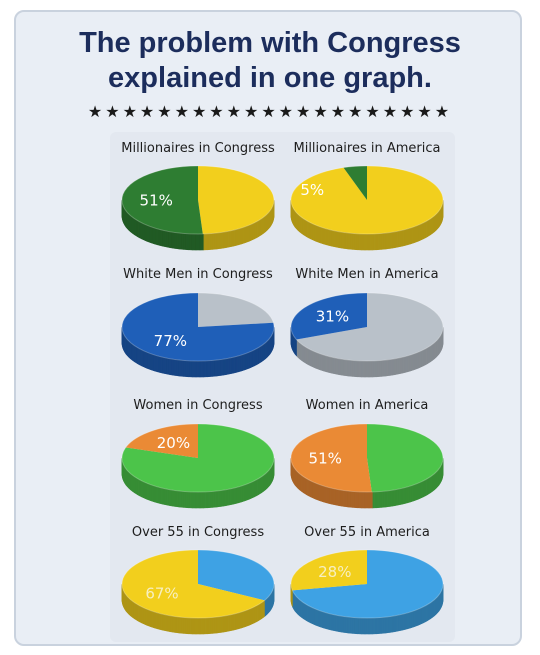 The height and width of the screenshot is (655, 540). Describe the element at coordinates (367, 148) in the screenshot. I see `chart-title-millionaires-in-america: Millionaires in America` at that location.